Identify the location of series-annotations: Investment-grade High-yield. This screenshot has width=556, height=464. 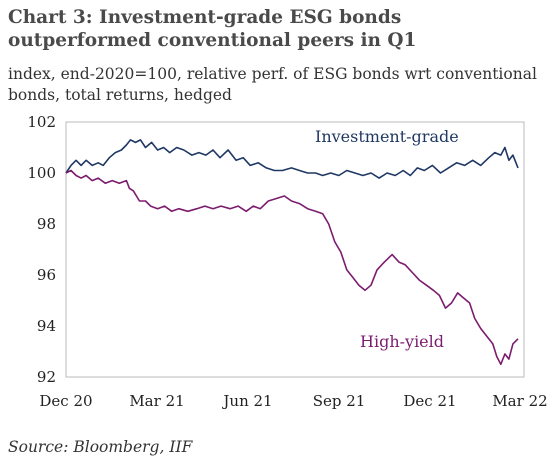
(387, 239).